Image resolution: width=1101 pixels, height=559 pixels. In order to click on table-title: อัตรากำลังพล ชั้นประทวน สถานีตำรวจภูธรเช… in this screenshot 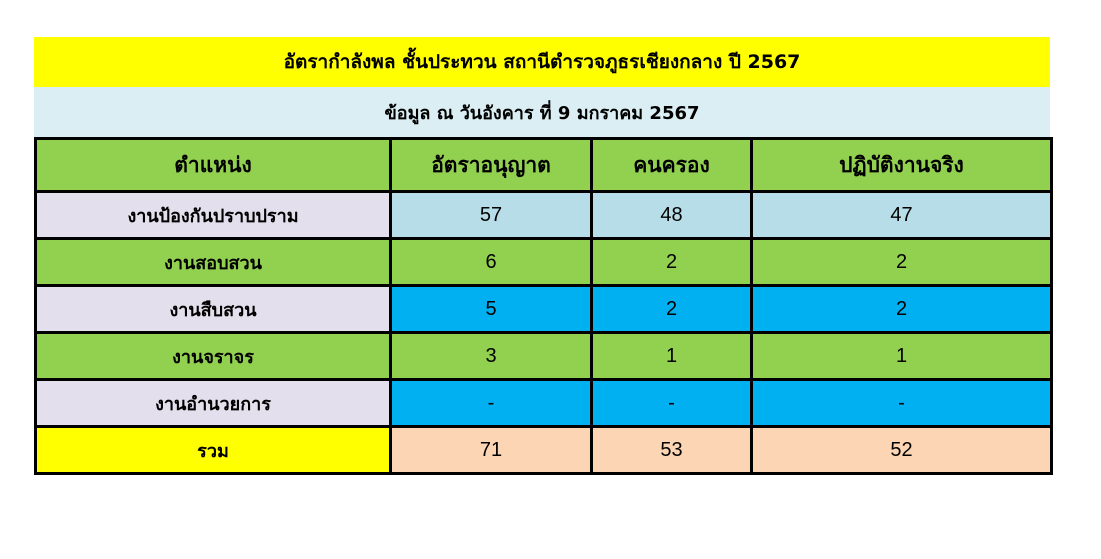, I will do `click(542, 62)`.